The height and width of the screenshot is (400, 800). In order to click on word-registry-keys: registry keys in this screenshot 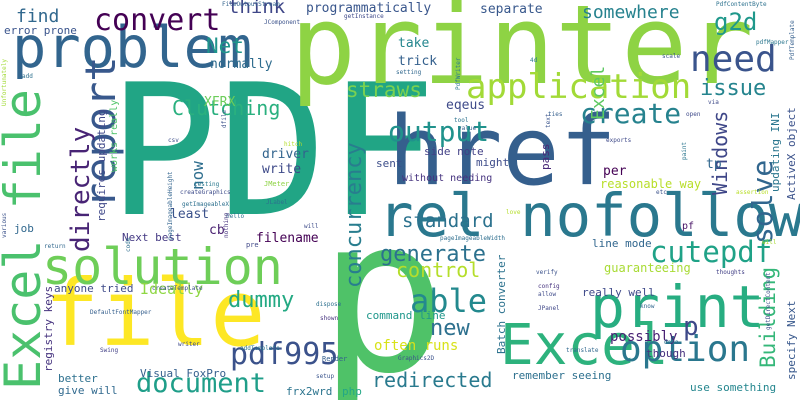, I will do `click(48, 328)`.